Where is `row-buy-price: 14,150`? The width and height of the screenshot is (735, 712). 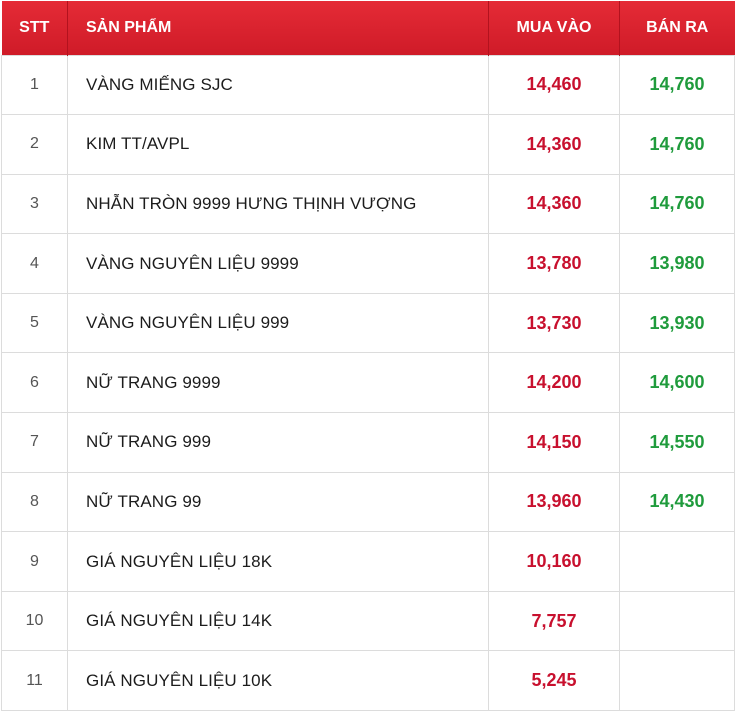
row-buy-price: 14,150 is located at coordinates (554, 442).